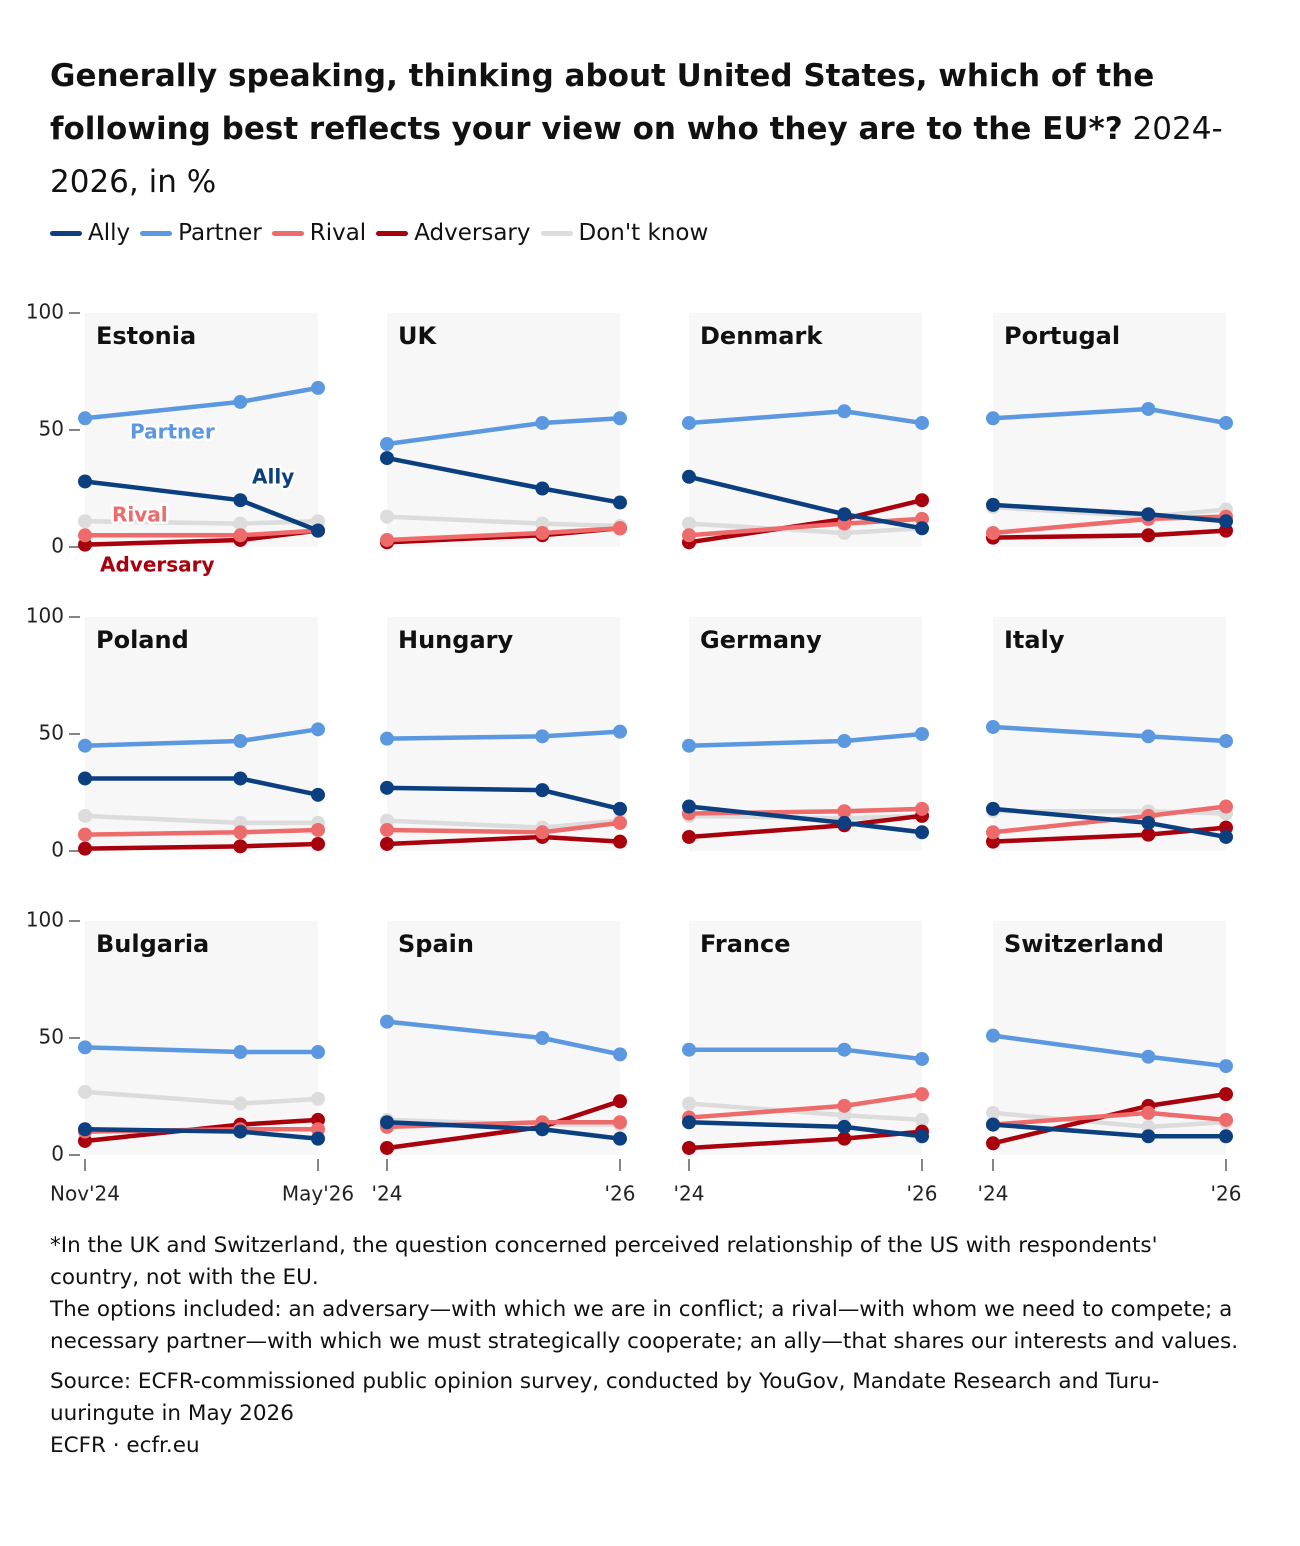 This screenshot has height=1546, width=1300. What do you see at coordinates (1062, 336) in the screenshot?
I see `panel-title: Portugal` at bounding box center [1062, 336].